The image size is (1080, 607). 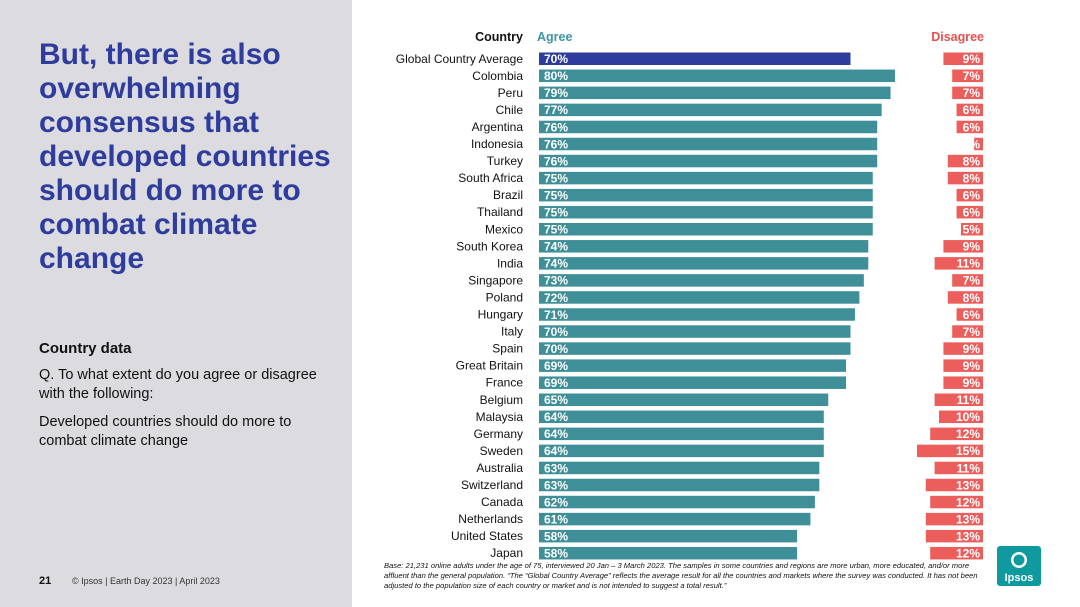 What do you see at coordinates (697, 314) in the screenshot?
I see `agree-bar-hungary` at bounding box center [697, 314].